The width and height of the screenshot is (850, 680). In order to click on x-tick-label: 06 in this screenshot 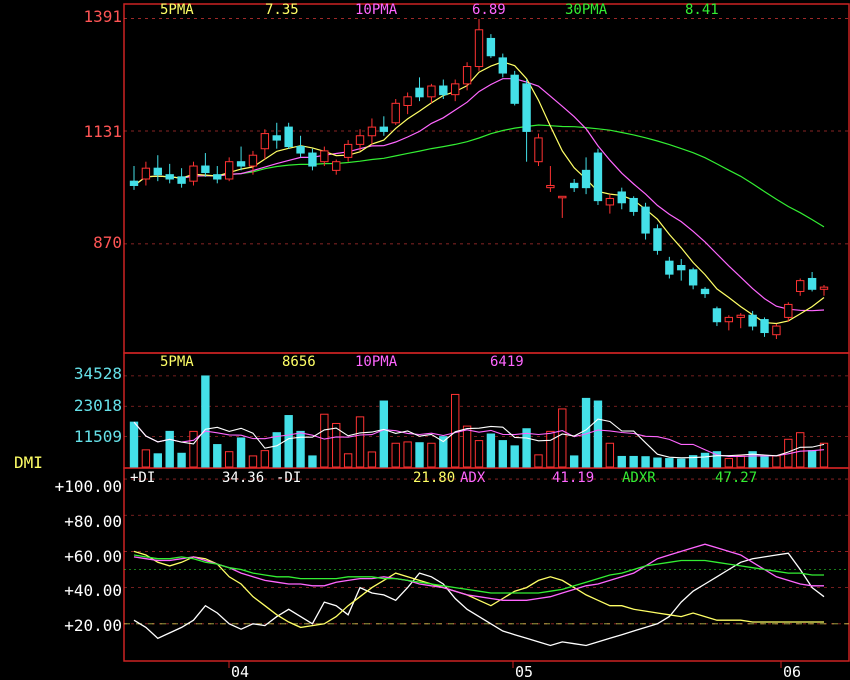, I will do `click(792, 671)`.